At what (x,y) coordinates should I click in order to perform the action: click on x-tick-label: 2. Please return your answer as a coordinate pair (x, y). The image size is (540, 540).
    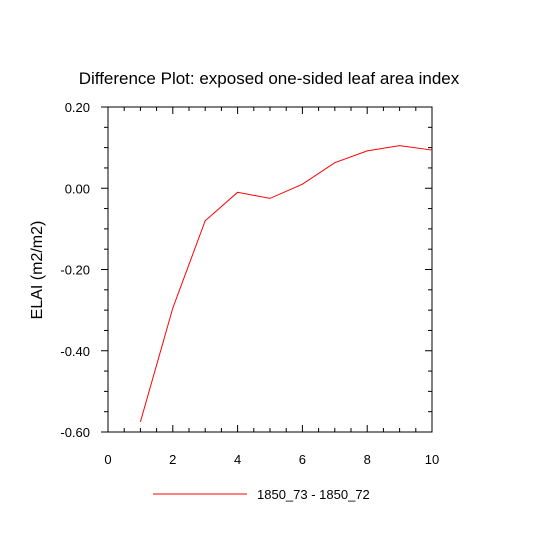
    Looking at the image, I should click on (172, 459).